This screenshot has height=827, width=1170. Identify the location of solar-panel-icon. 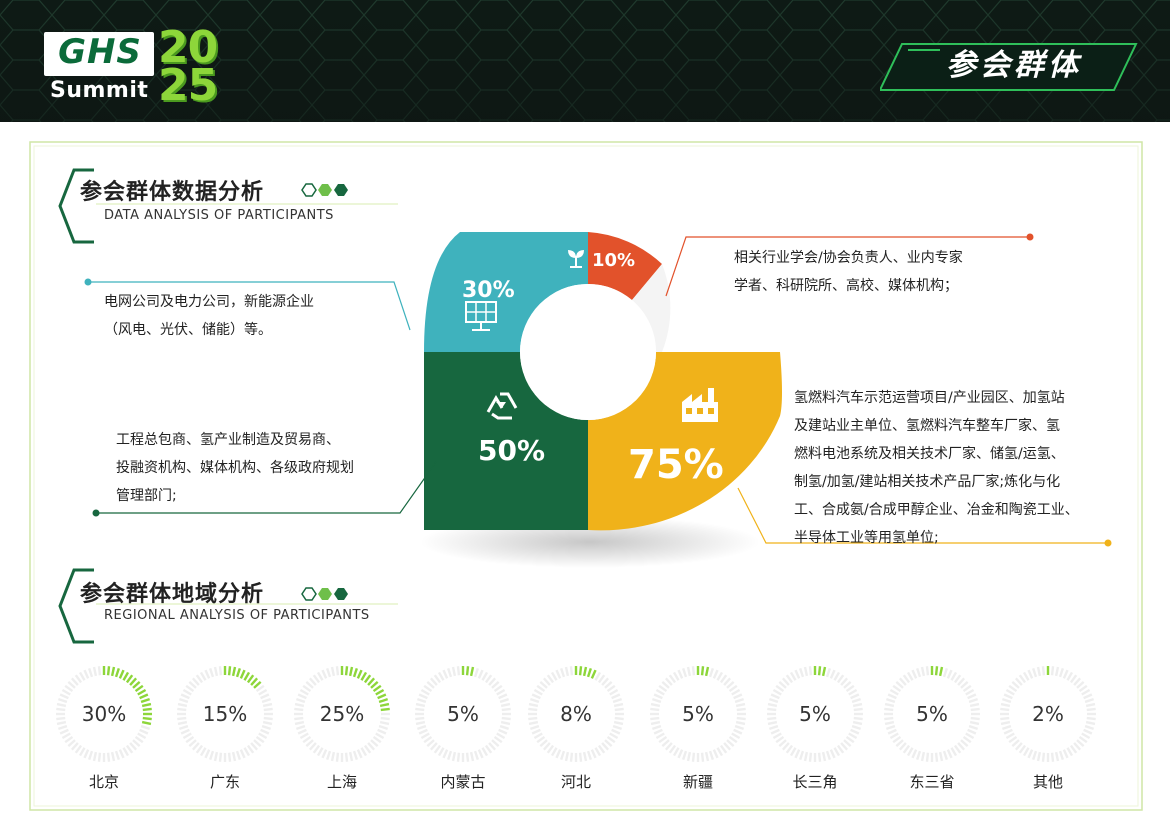
(481, 316).